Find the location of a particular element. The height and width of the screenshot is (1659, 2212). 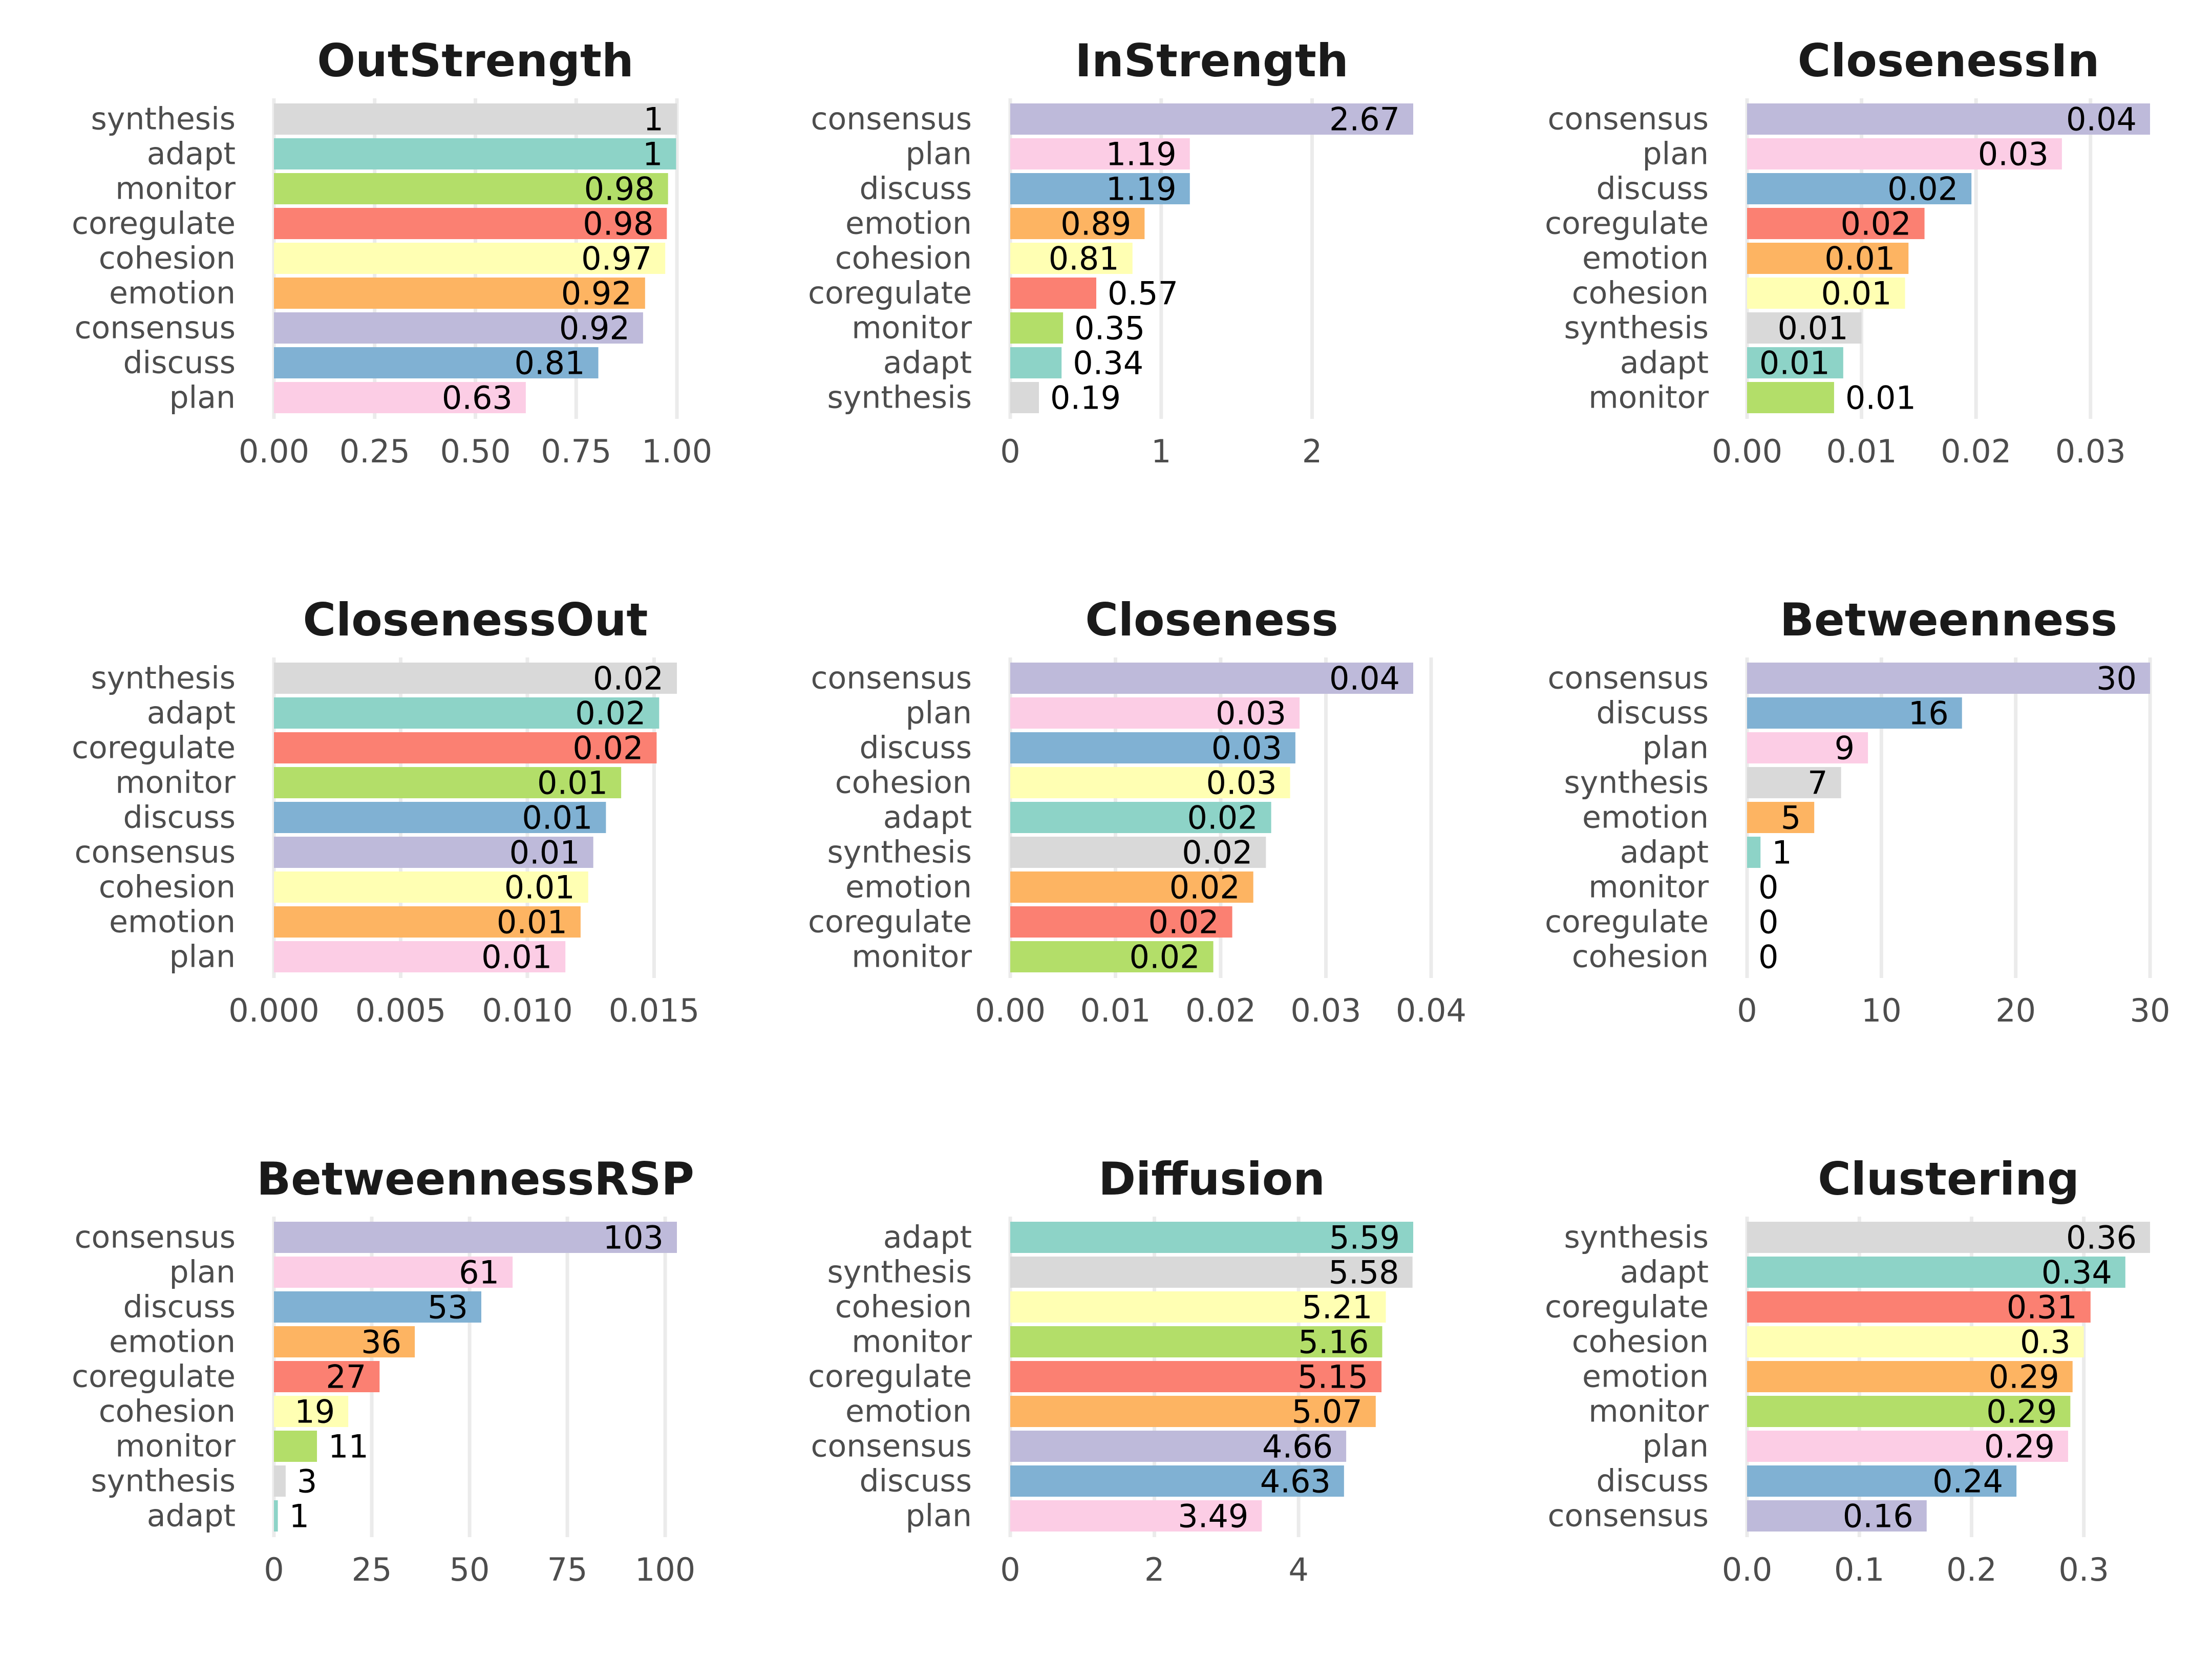

value-label: 5.07 is located at coordinates (1327, 1412).